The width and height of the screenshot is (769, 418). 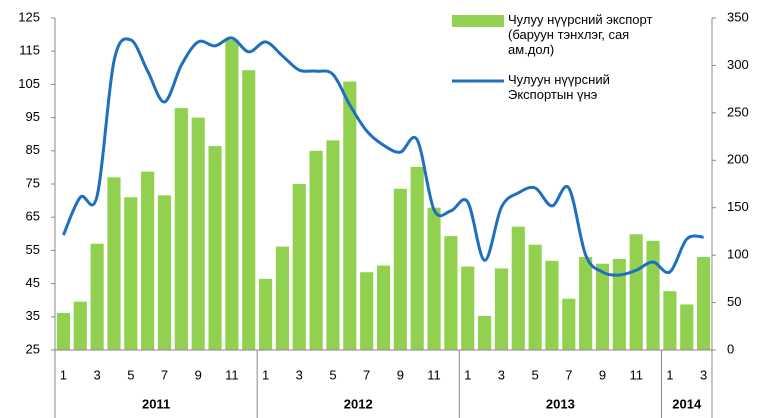 What do you see at coordinates (738, 16) in the screenshot?
I see `y2-tick-label: 350` at bounding box center [738, 16].